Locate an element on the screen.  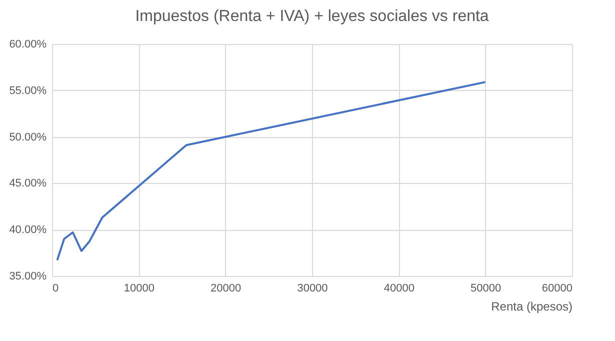
x-tick-label: 60000 is located at coordinates (557, 288).